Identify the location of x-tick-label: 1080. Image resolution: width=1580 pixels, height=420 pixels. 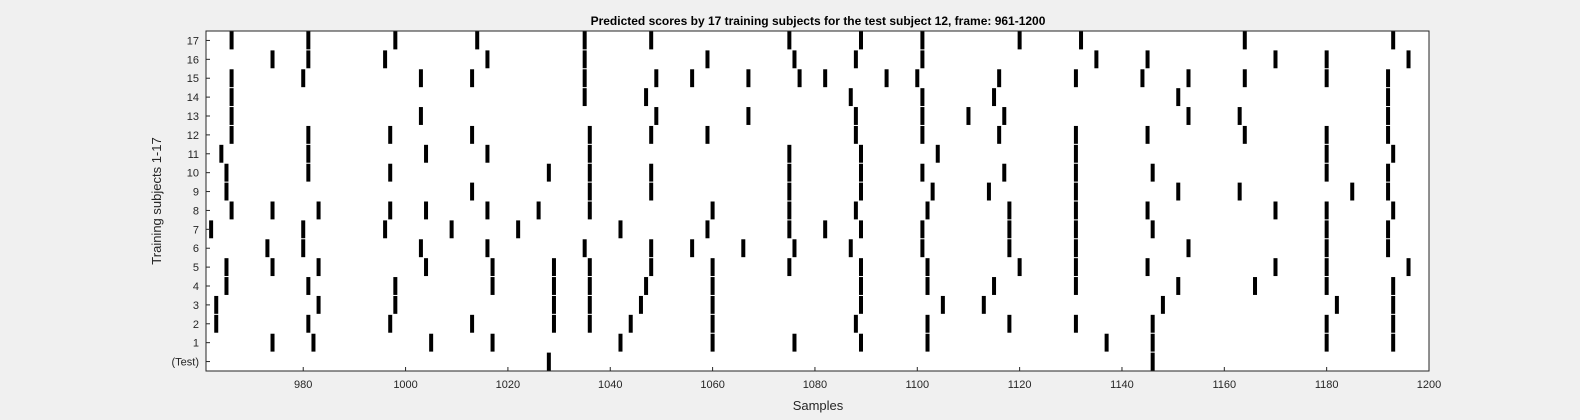
(815, 385).